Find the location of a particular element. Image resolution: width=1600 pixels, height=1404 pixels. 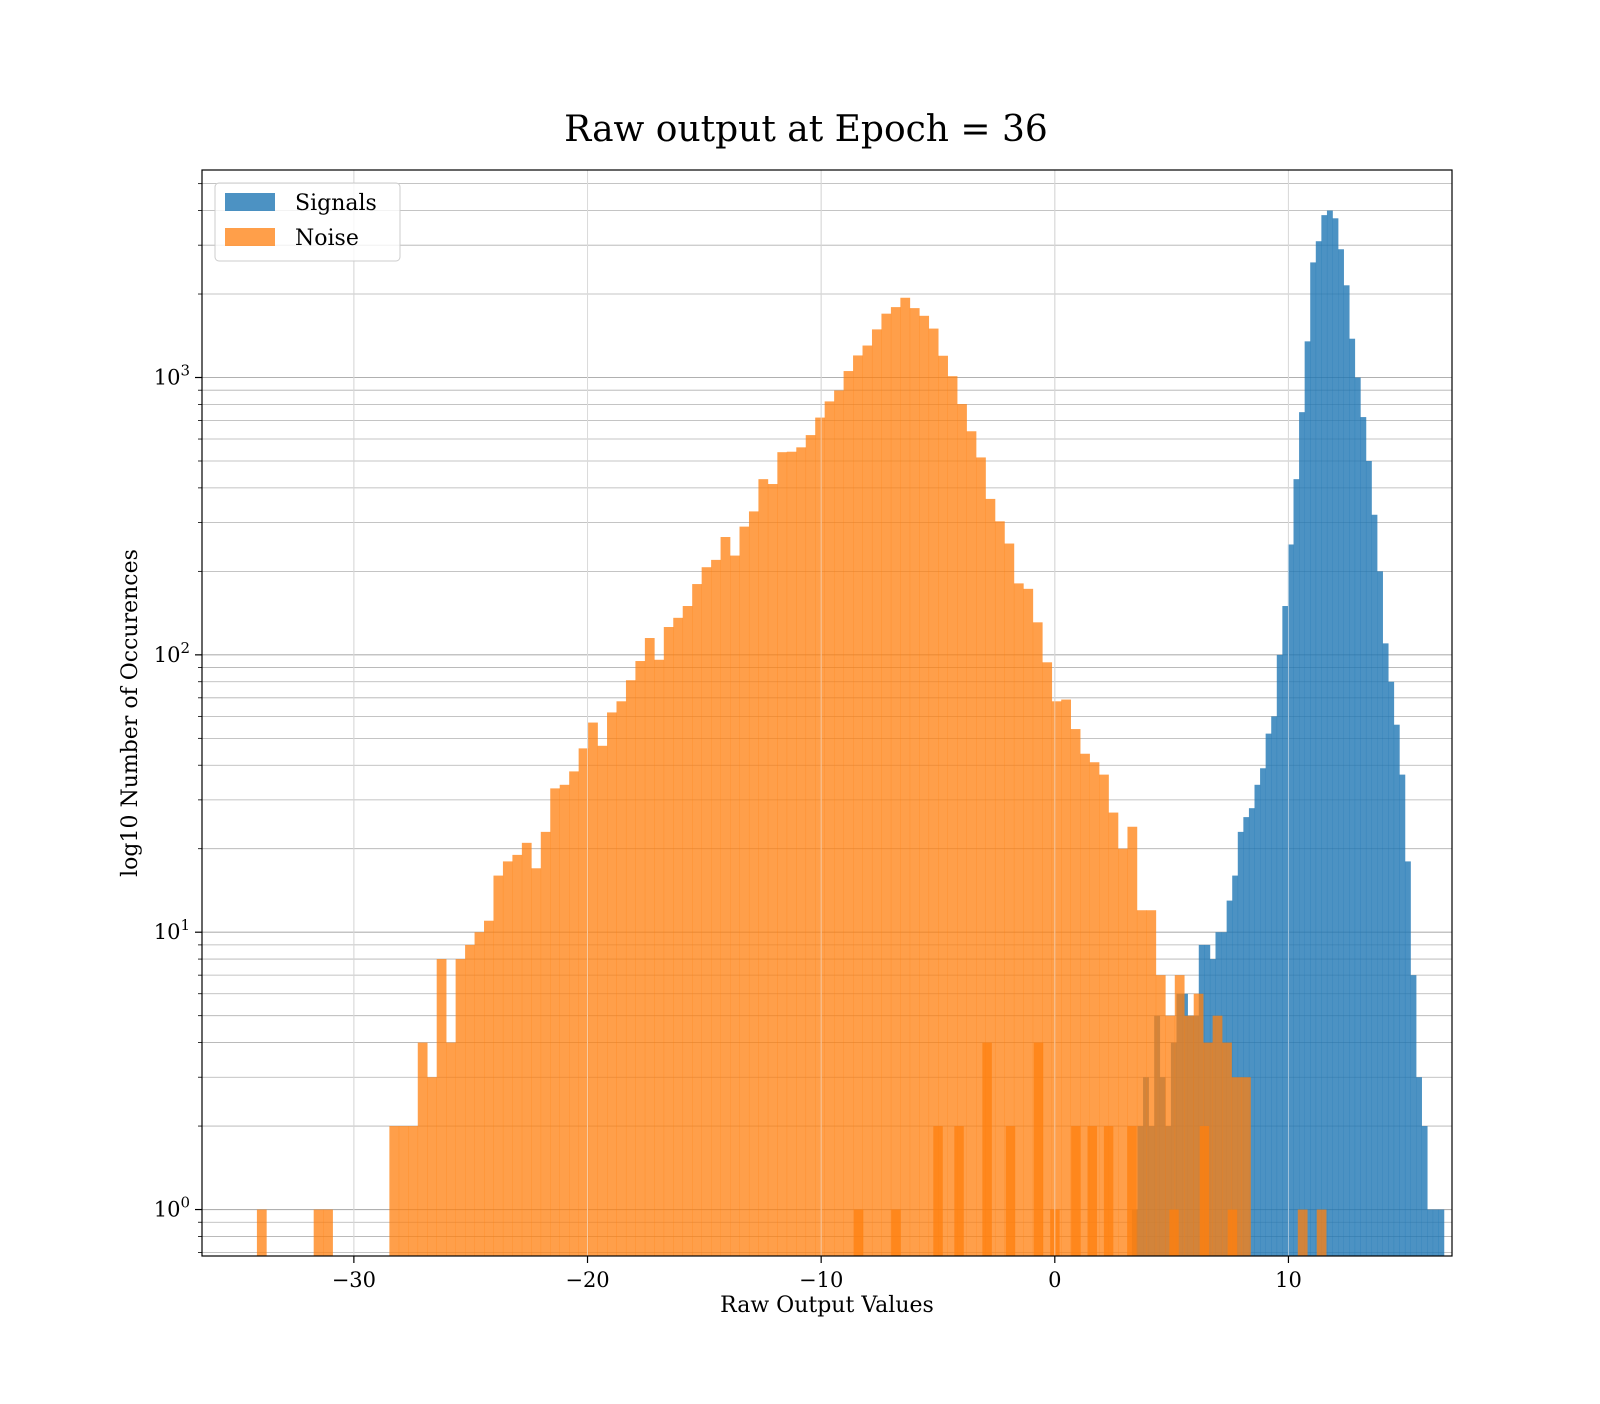

x-axis: −30 −20 −10 0 10 is located at coordinates (817, 1274).